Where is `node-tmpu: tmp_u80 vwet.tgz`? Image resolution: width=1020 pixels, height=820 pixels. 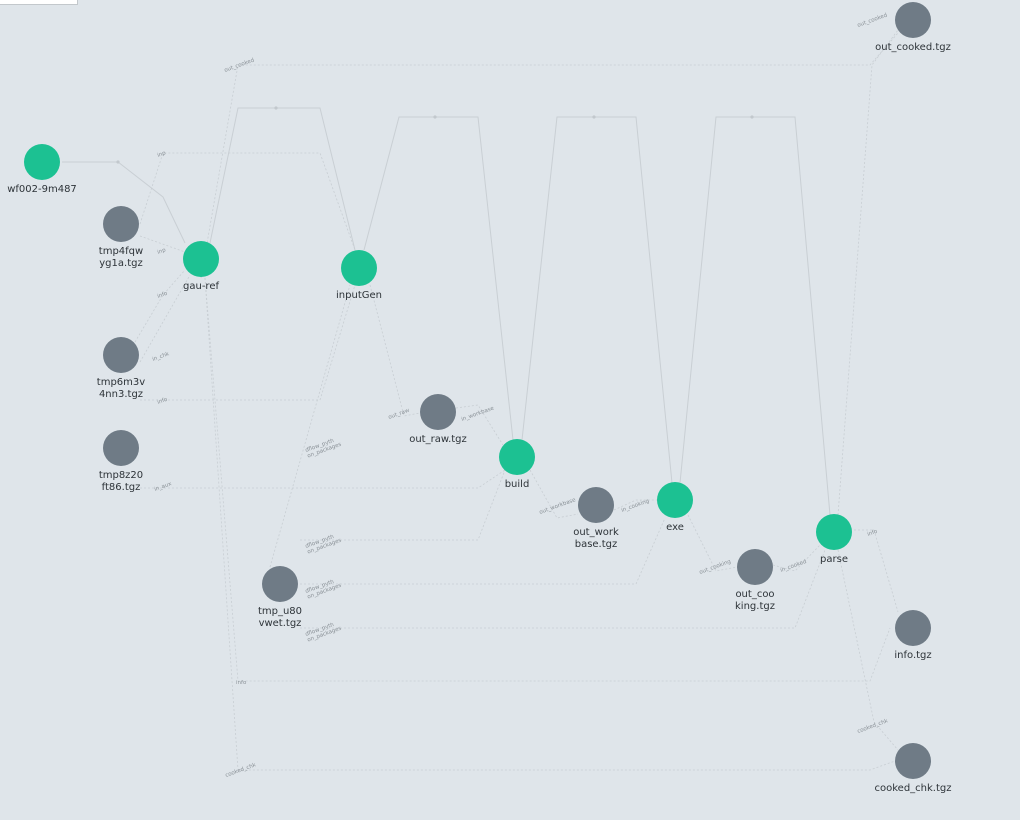
node-tmpu: tmp_u80 vwet.tgz is located at coordinates (280, 597).